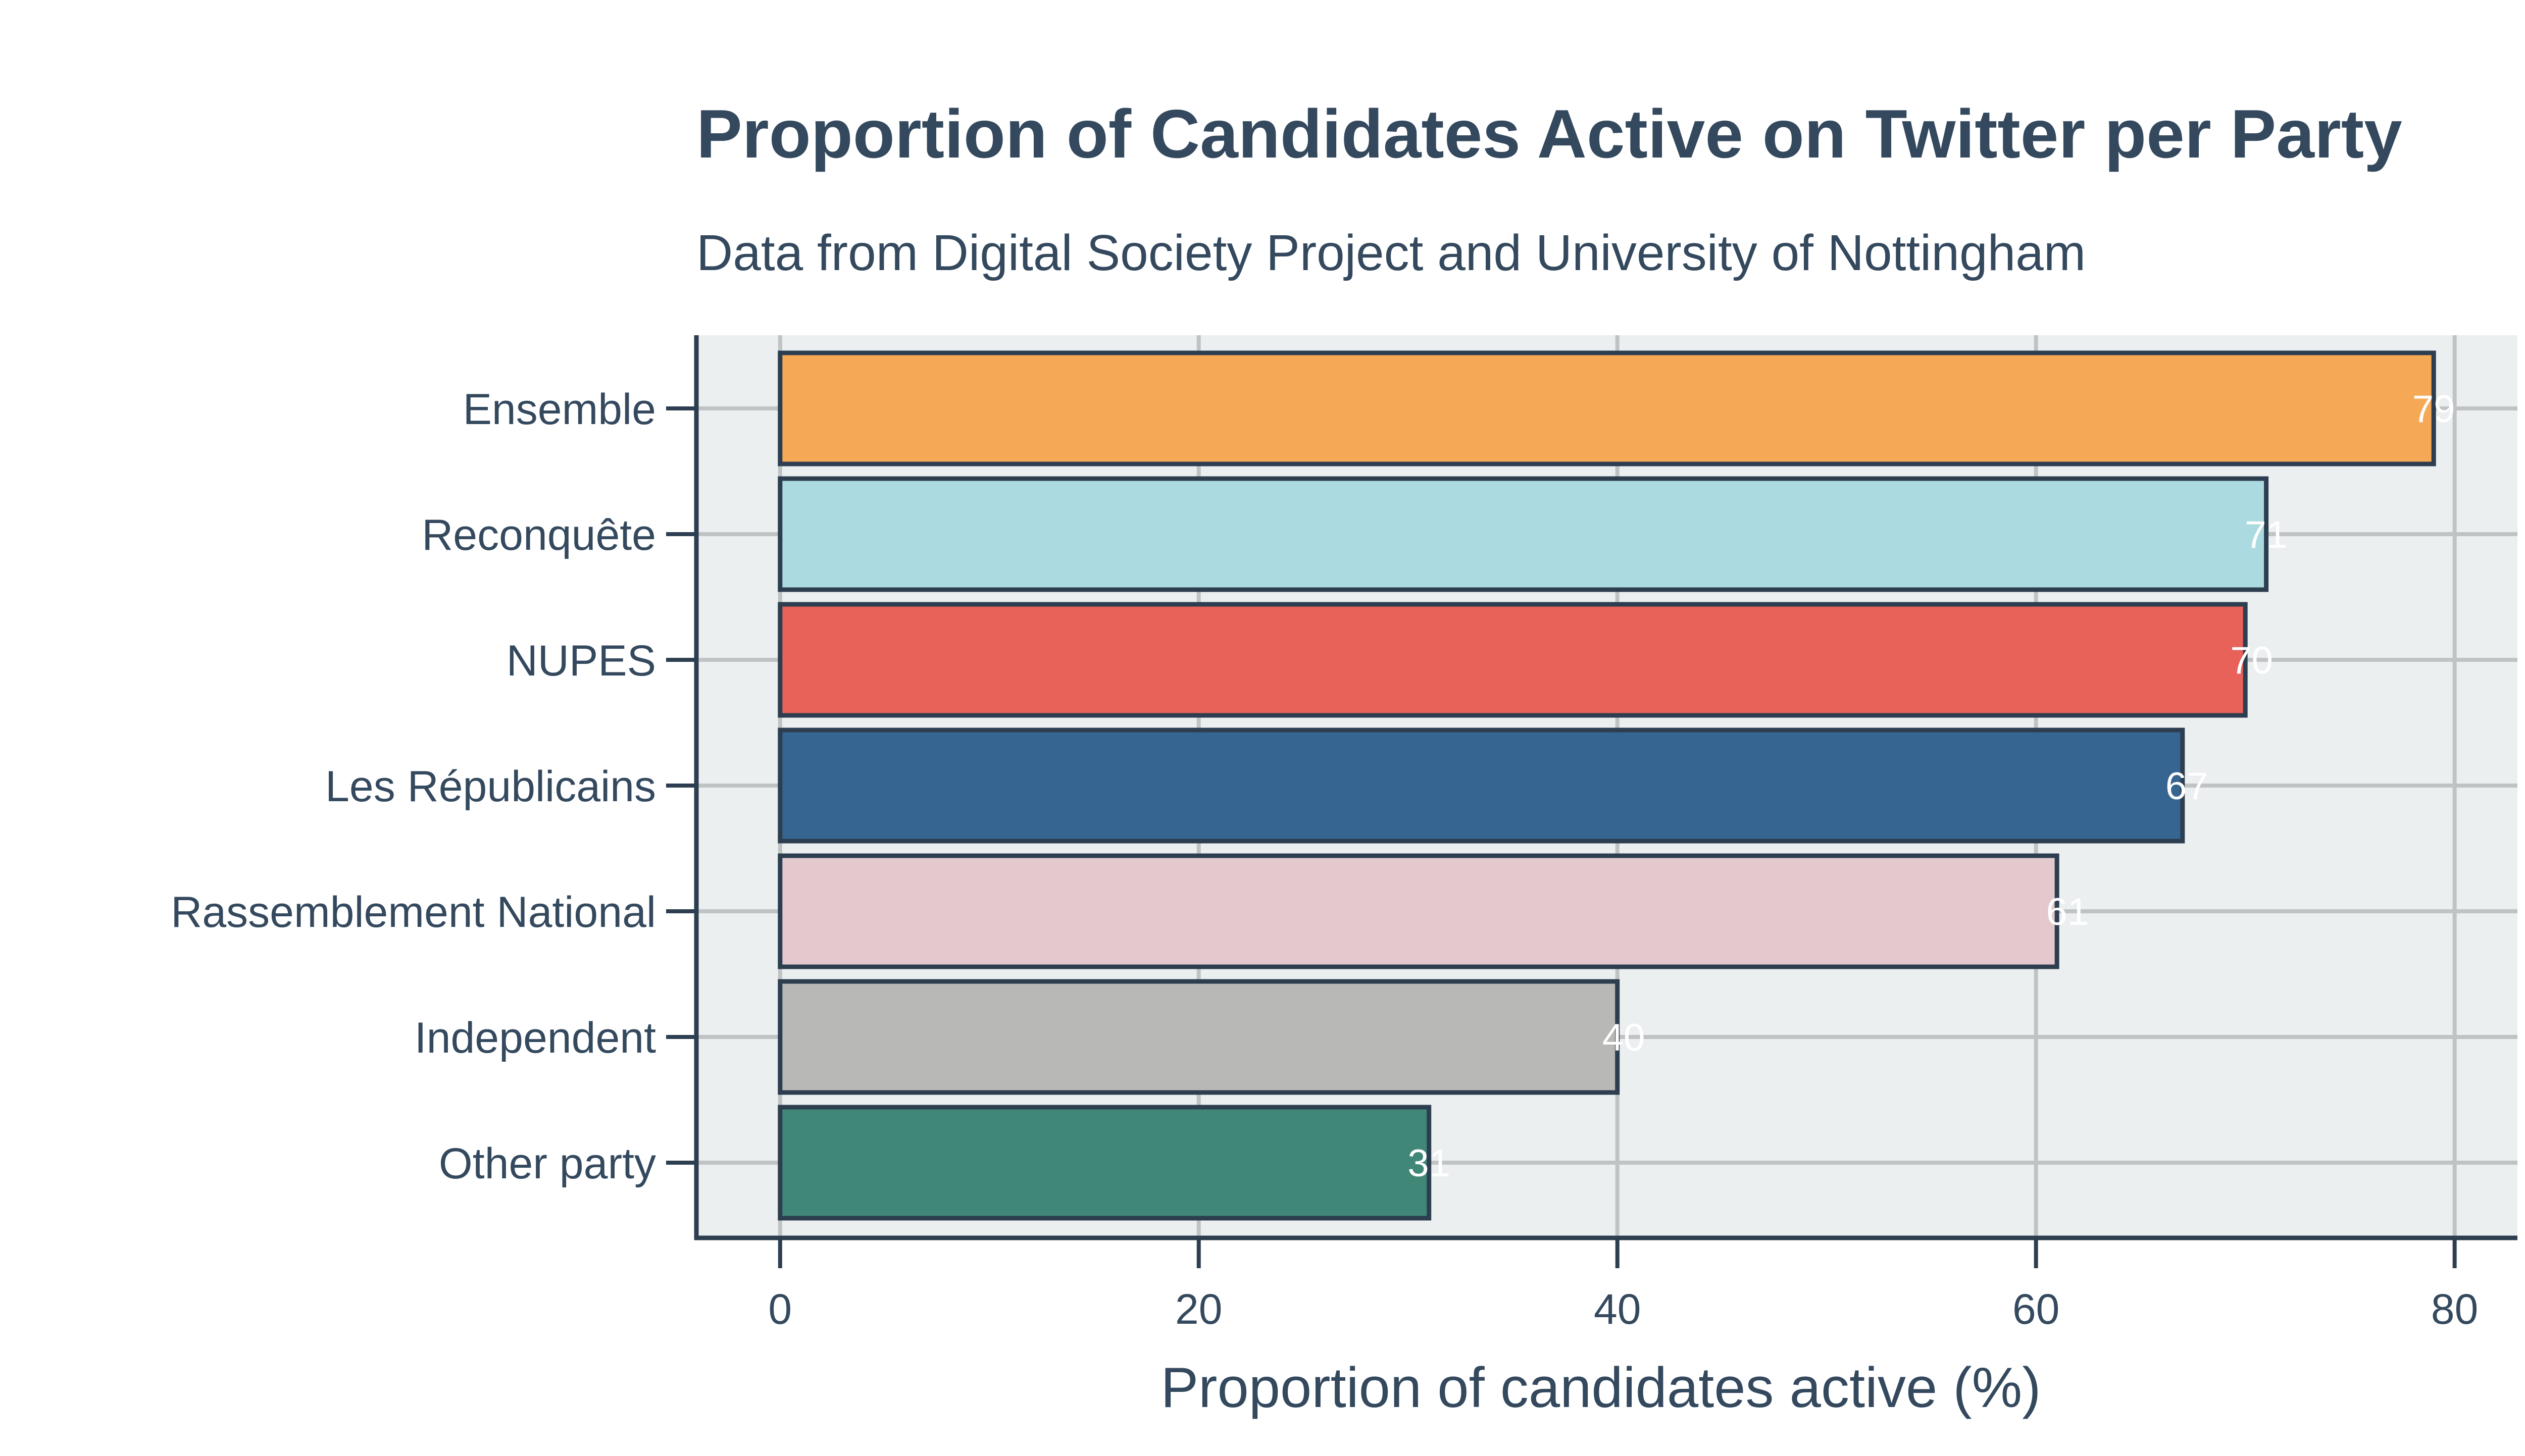  Describe the element at coordinates (2067, 912) in the screenshot. I see `data-label: 61` at that location.